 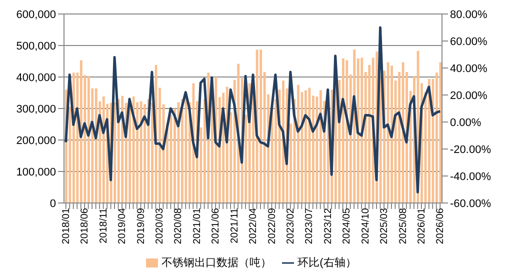 What do you see at coordinates (471, 150) in the screenshot?
I see `y2-tick-label: -20.00%` at bounding box center [471, 150].